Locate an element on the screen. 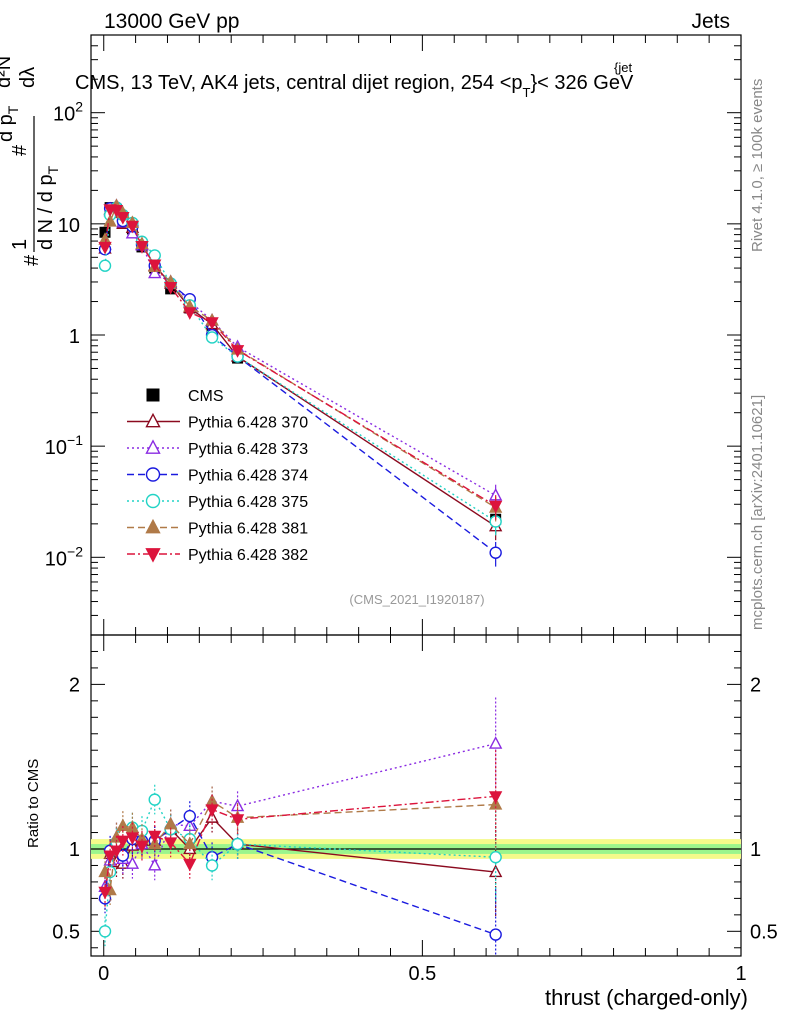 The width and height of the screenshot is (786, 1024). rivet-label: Rivet 4.1.0, ≥ 100k events is located at coordinates (757, 165).